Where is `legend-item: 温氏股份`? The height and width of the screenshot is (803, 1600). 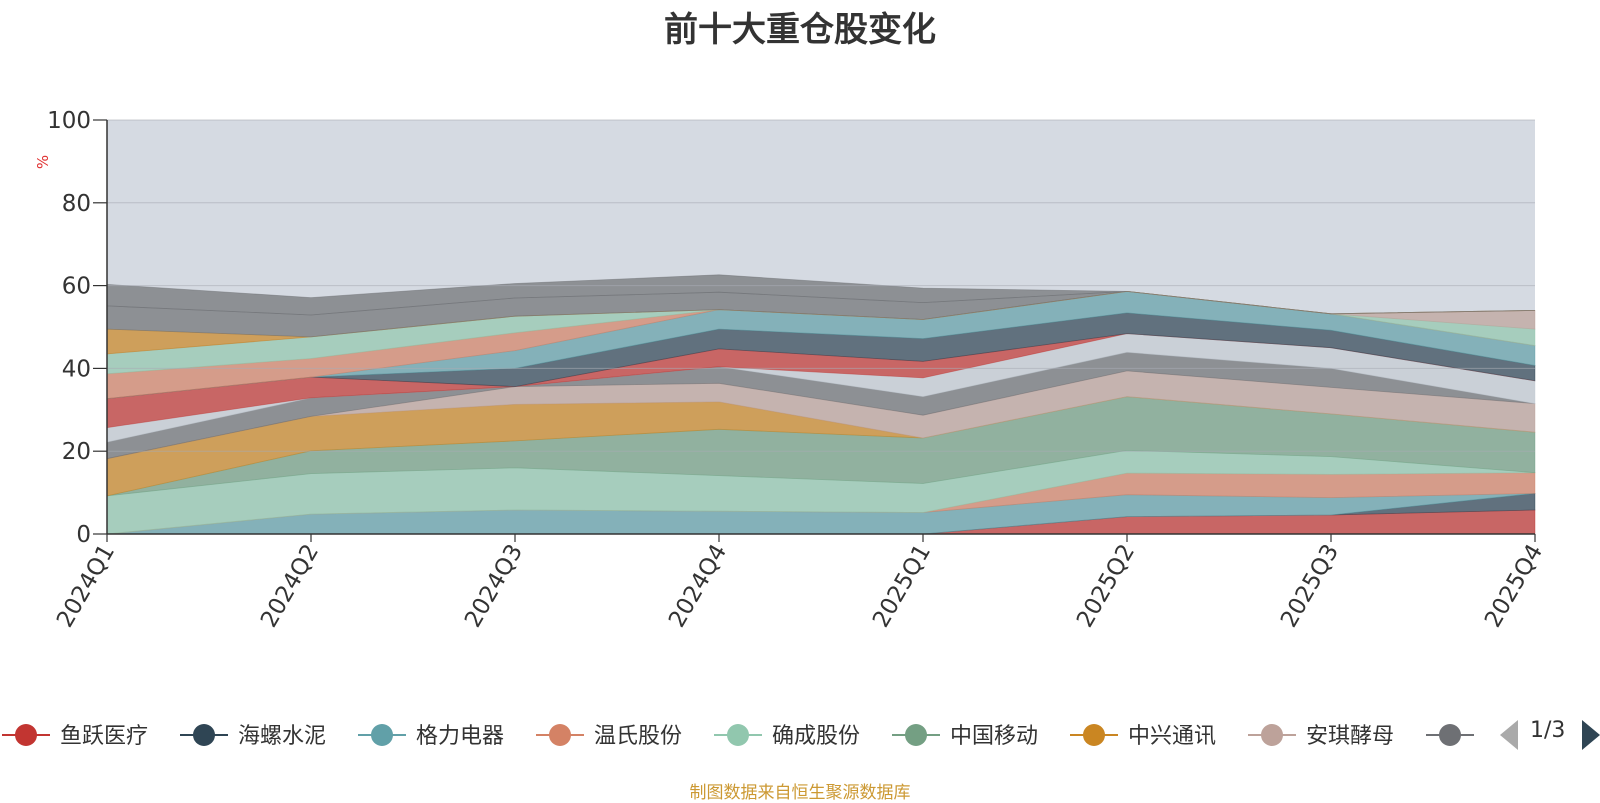 legend-item: 温氏股份 is located at coordinates (609, 736).